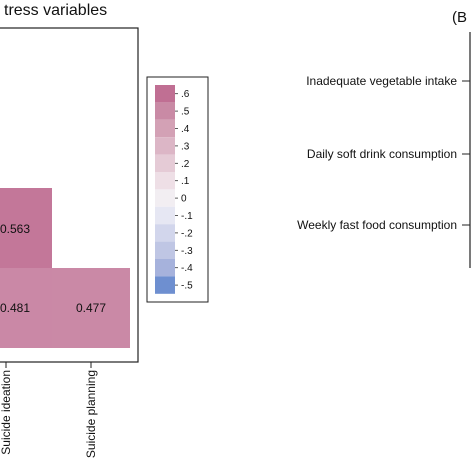  What do you see at coordinates (185, 146) in the screenshot?
I see `legend-label: .3` at bounding box center [185, 146].